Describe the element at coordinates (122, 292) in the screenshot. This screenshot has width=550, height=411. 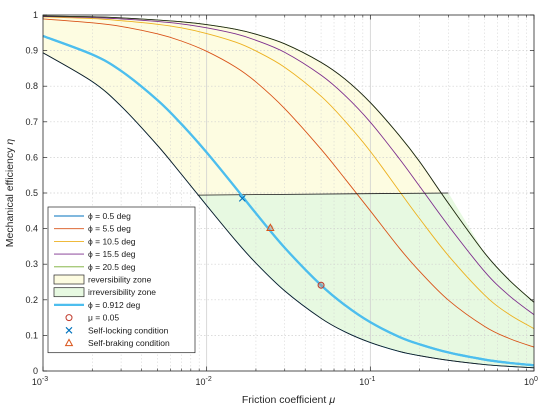
I see `legend-label-6: irreversibility zone` at that location.